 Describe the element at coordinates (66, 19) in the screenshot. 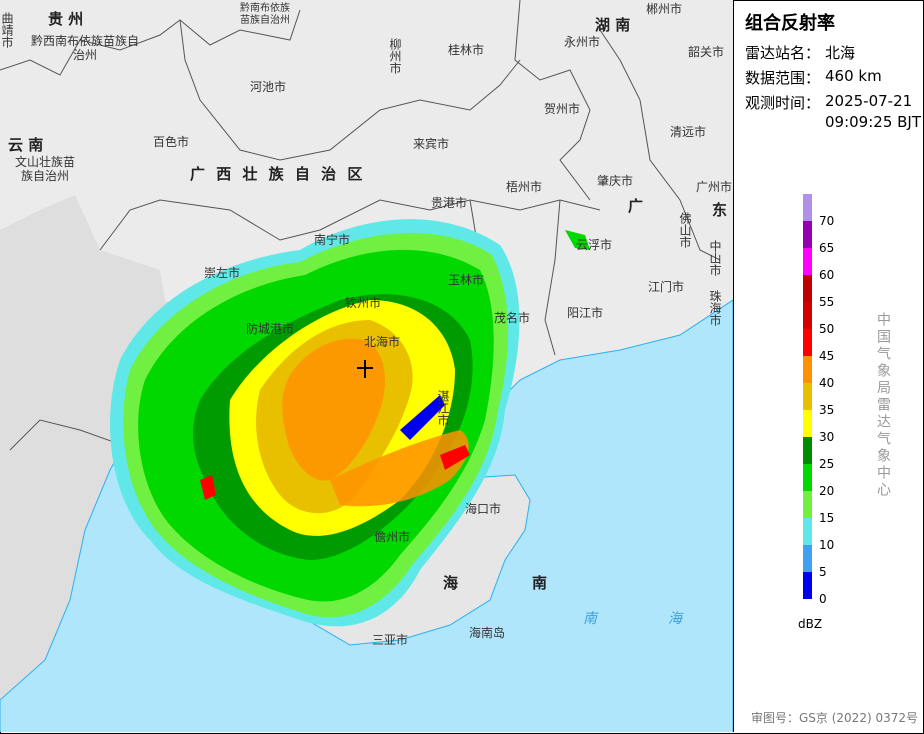

I see `province-label: 贵 州` at that location.